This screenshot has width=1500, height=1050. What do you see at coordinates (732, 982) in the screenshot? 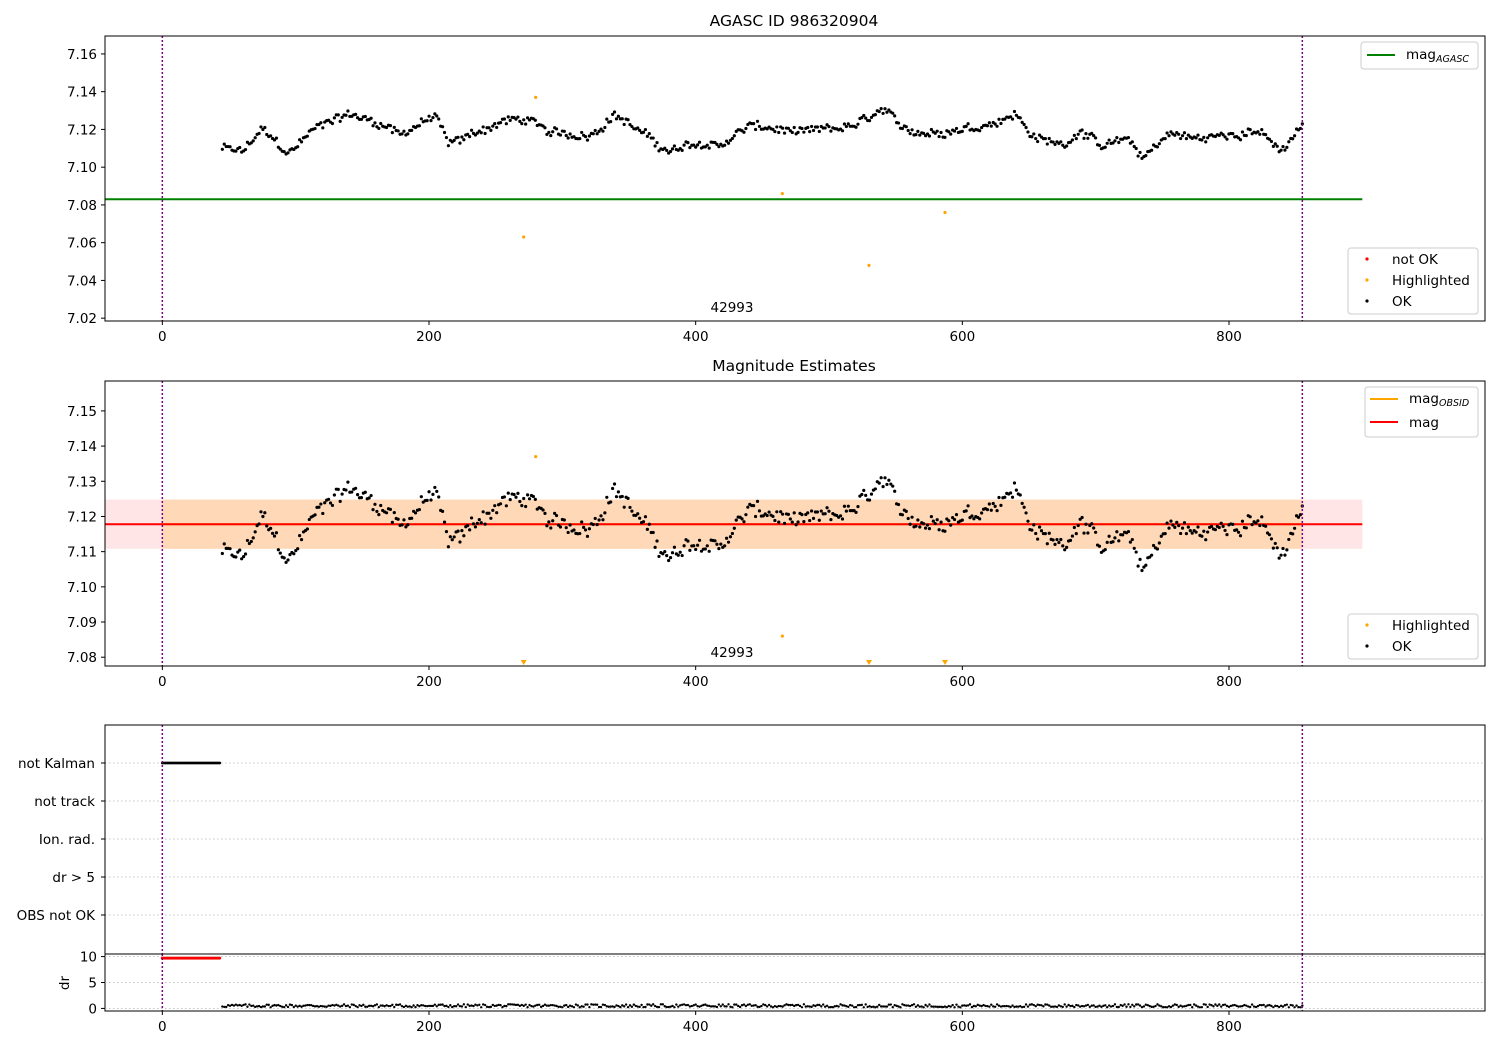
I see `p4-plot-area` at bounding box center [732, 982].